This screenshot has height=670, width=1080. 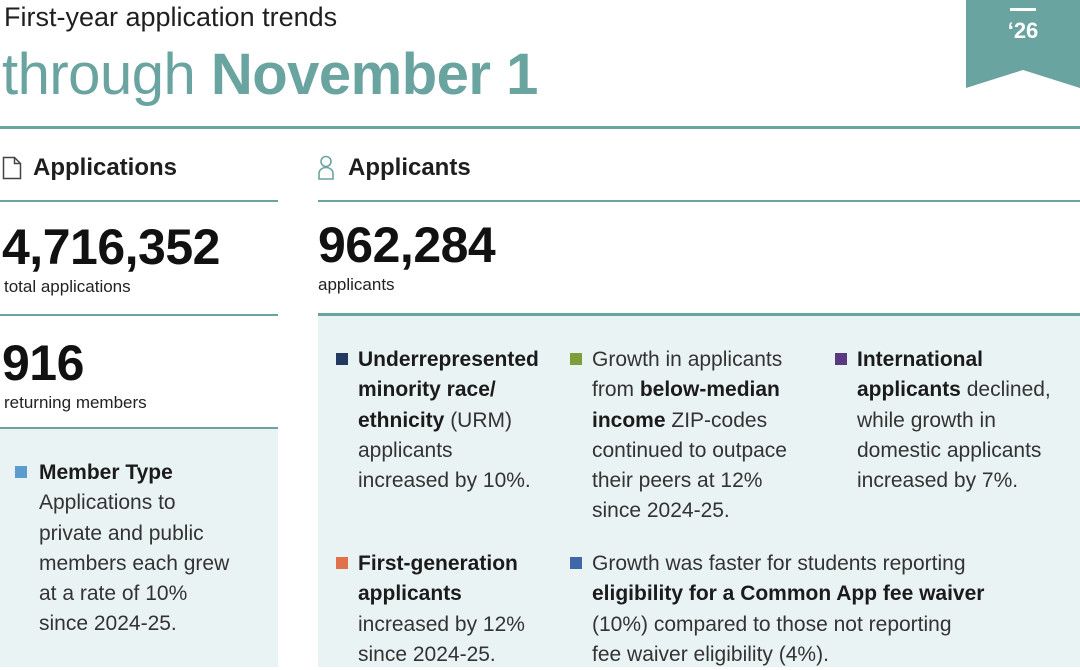 What do you see at coordinates (171, 17) in the screenshot?
I see `page-subtitle: First-year application trends` at bounding box center [171, 17].